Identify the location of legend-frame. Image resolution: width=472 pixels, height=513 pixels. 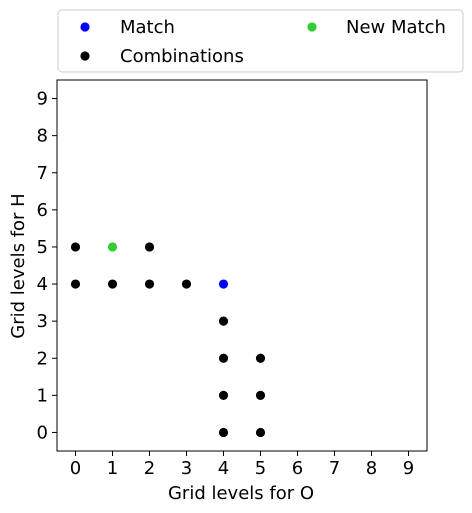
(260, 41).